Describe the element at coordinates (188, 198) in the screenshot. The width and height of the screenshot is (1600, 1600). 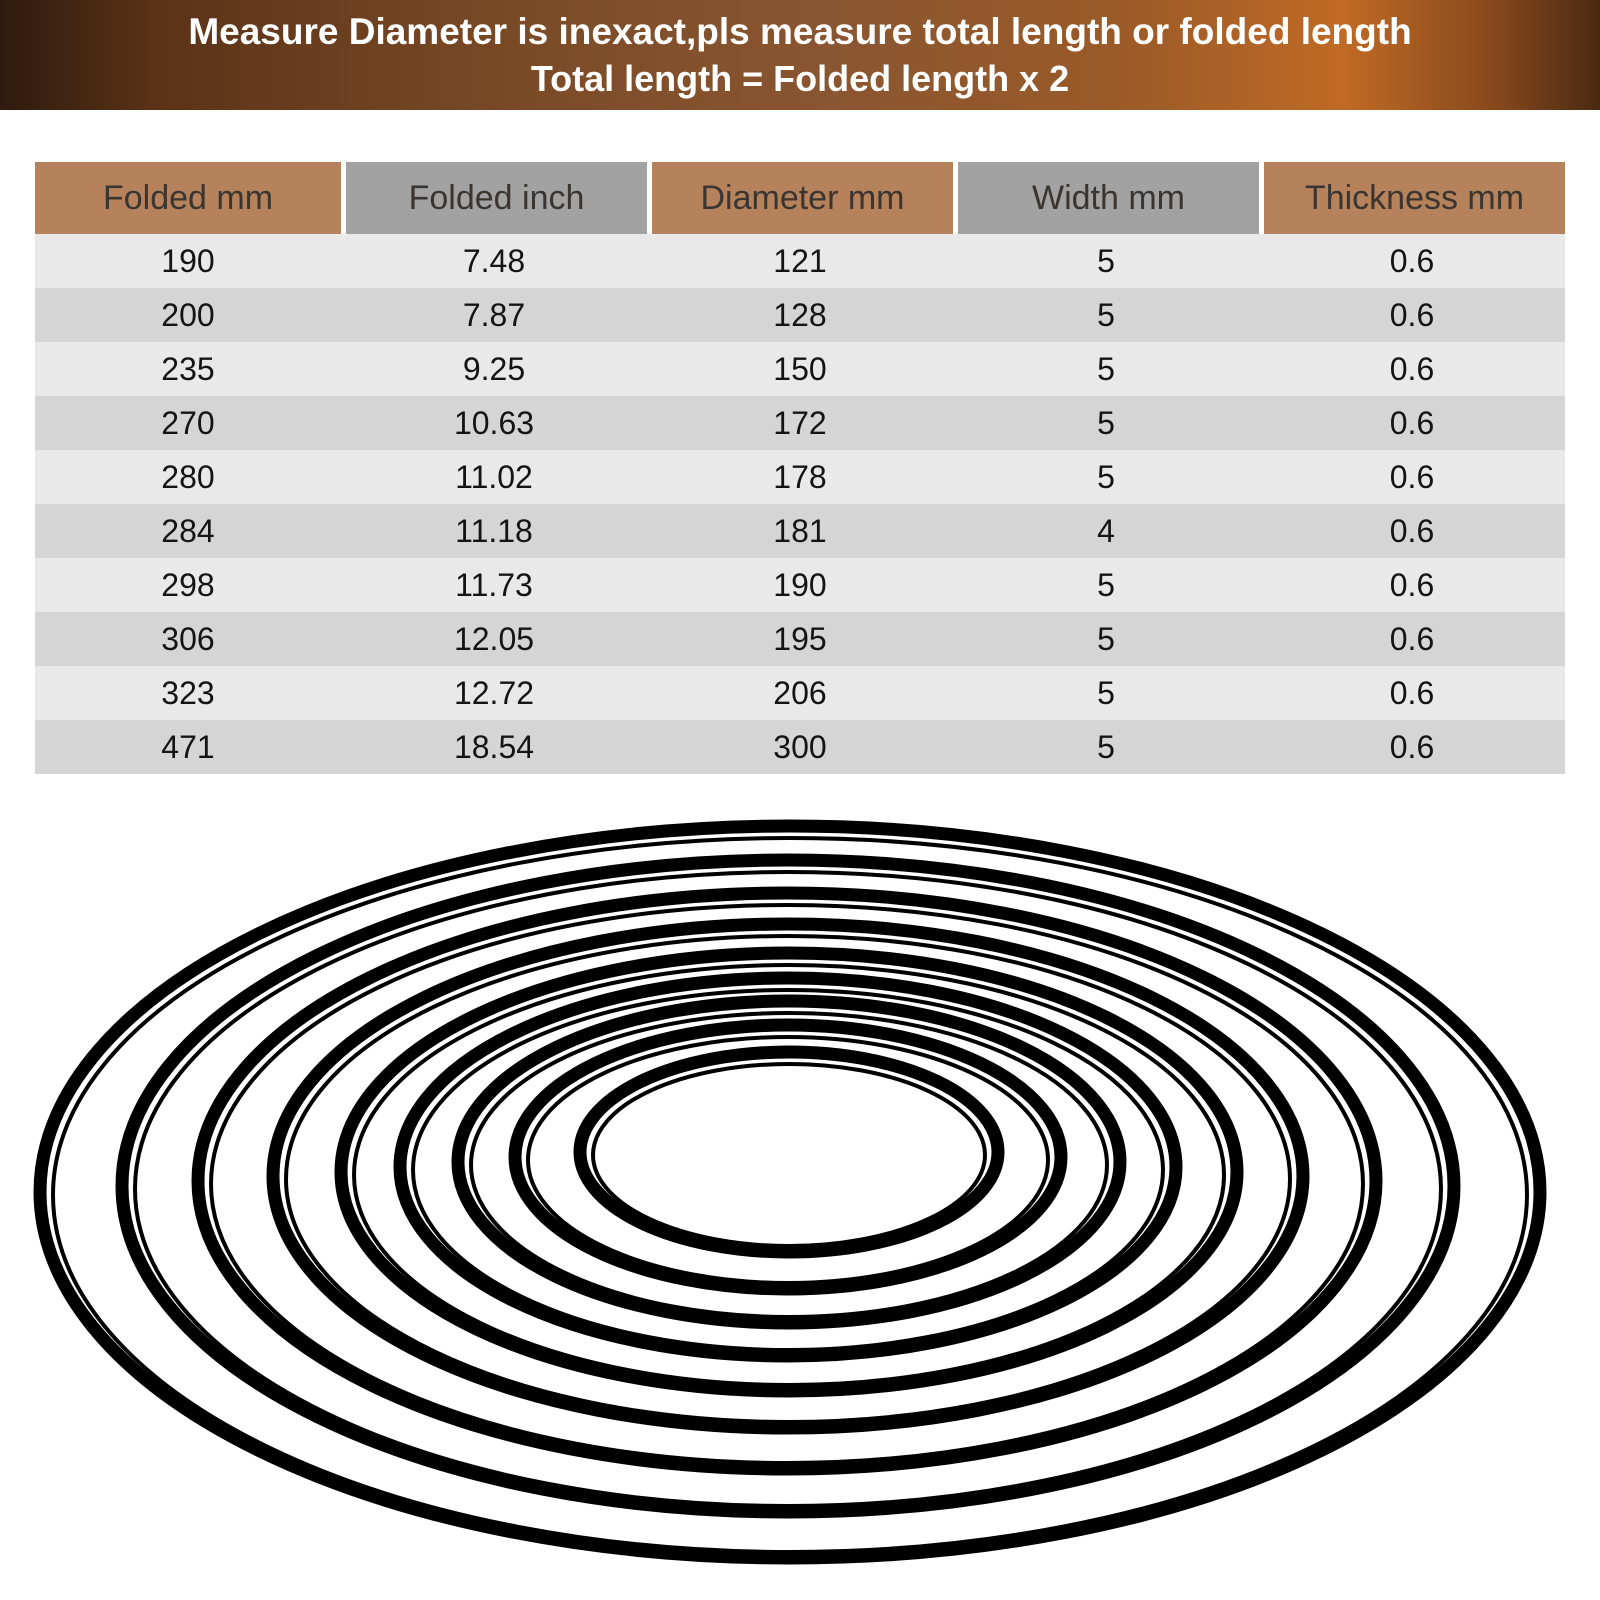
I see `table-header-folded-mm: Folded mm` at that location.